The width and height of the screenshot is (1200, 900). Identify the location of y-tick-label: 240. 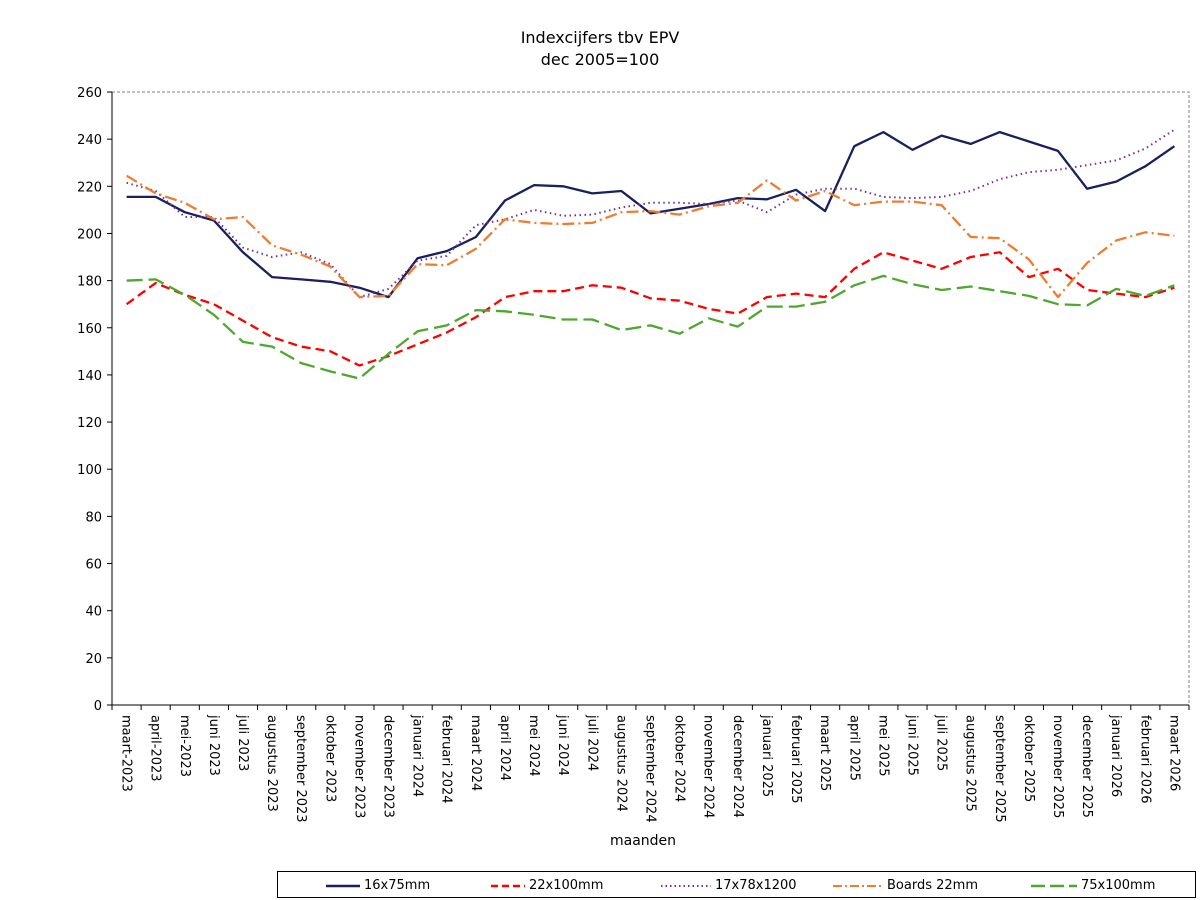
(89, 140).